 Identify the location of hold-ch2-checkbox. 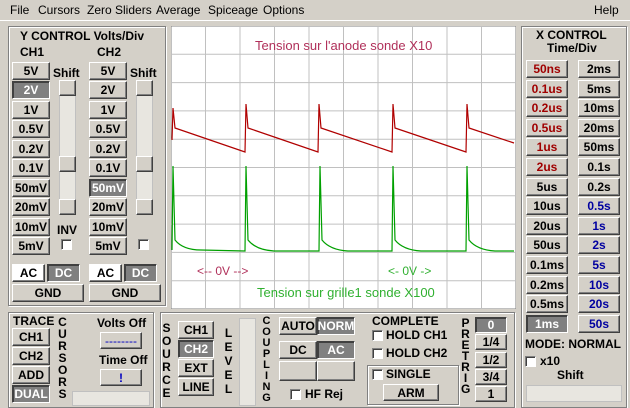
(377, 353).